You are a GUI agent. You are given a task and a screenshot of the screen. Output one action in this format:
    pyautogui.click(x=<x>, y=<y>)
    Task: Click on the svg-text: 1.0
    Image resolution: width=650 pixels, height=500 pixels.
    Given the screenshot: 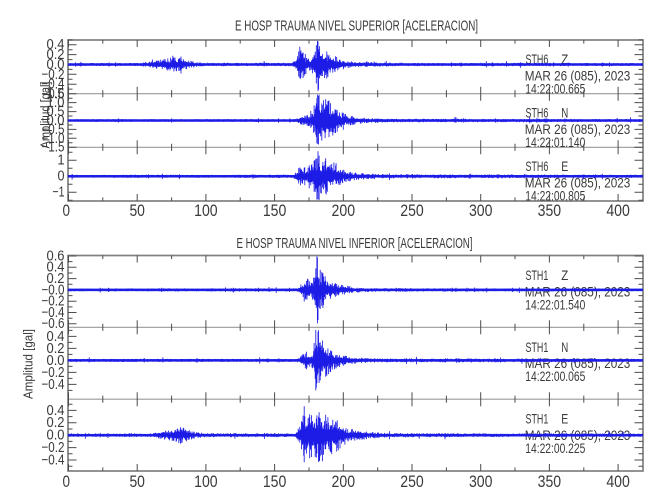 What is the action you would take?
    pyautogui.click(x=56, y=103)
    